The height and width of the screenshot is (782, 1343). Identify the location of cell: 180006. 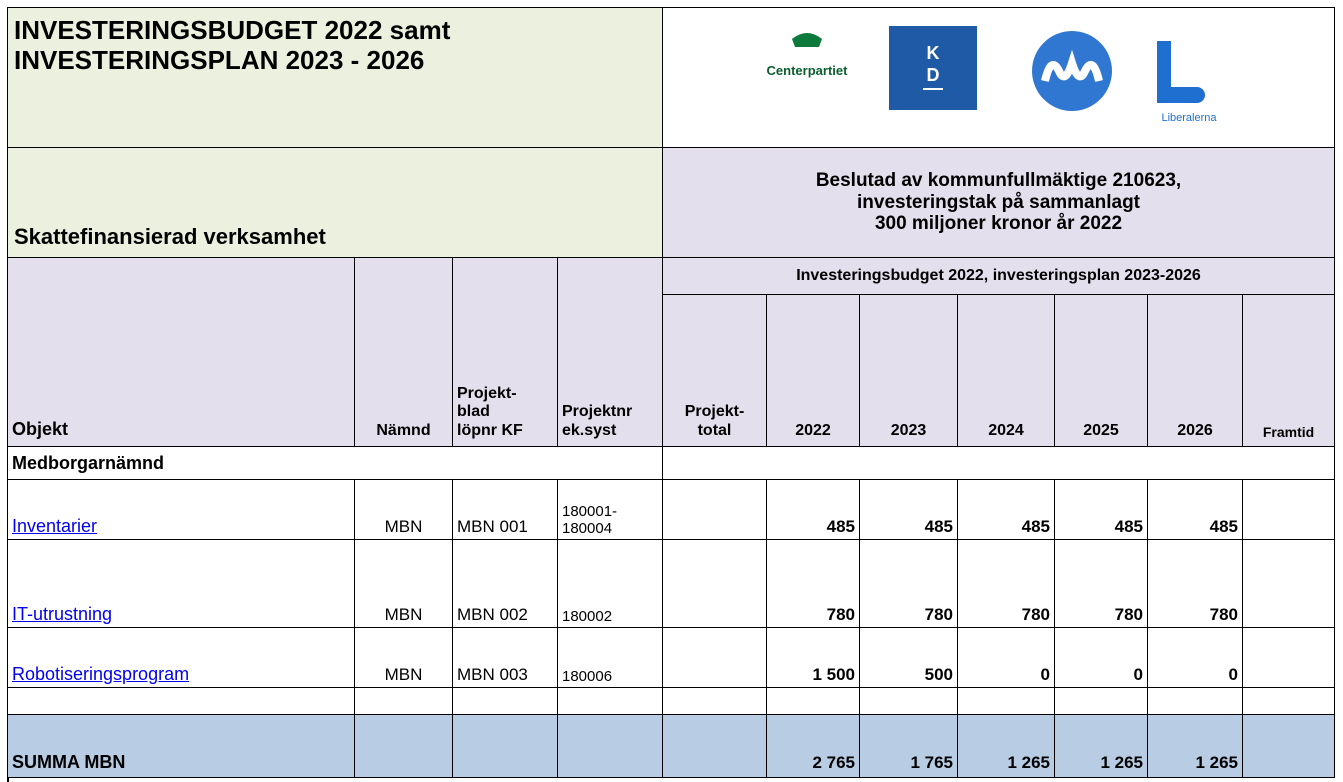
(610, 658).